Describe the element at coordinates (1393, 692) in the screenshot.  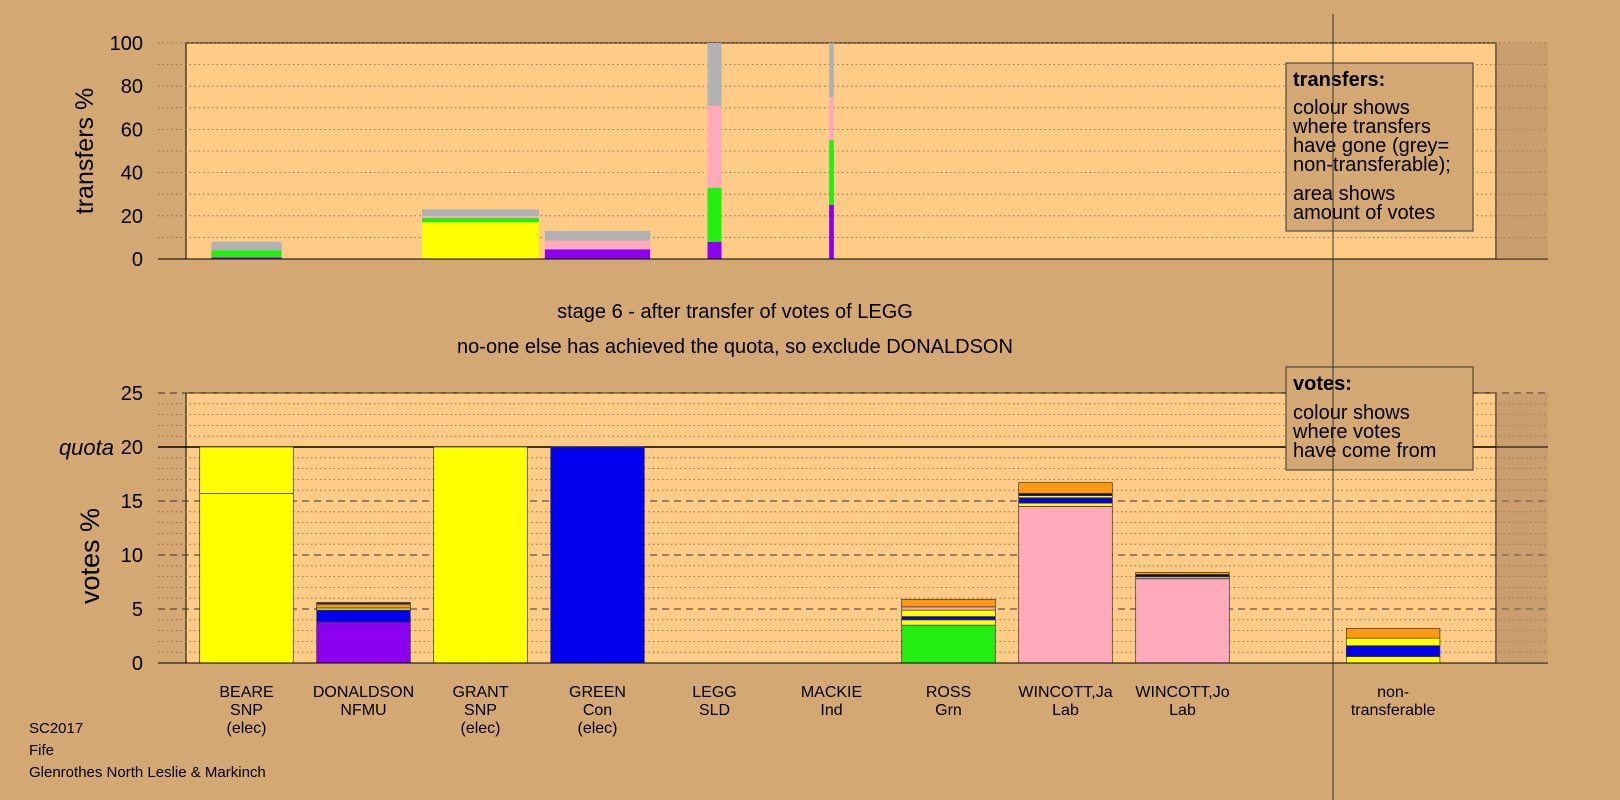
I see `candidate-name-label: non-` at that location.